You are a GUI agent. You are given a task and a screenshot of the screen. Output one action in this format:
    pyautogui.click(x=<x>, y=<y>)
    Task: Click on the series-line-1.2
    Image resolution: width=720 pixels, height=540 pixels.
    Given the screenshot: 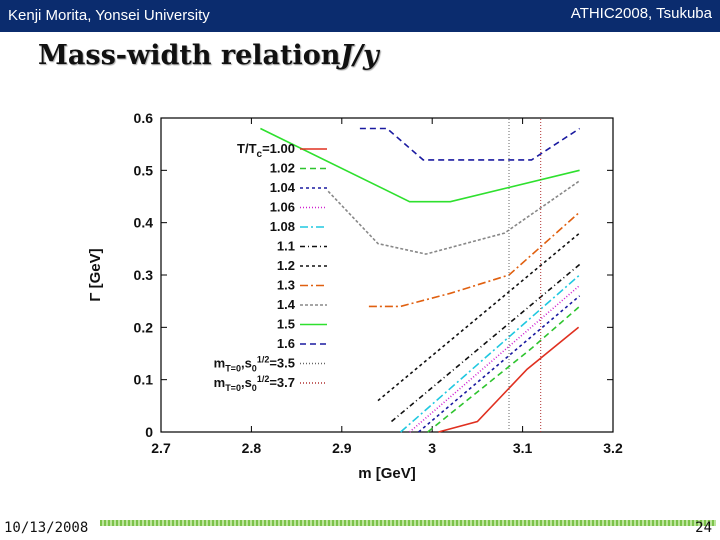 What is the action you would take?
    pyautogui.click(x=479, y=317)
    